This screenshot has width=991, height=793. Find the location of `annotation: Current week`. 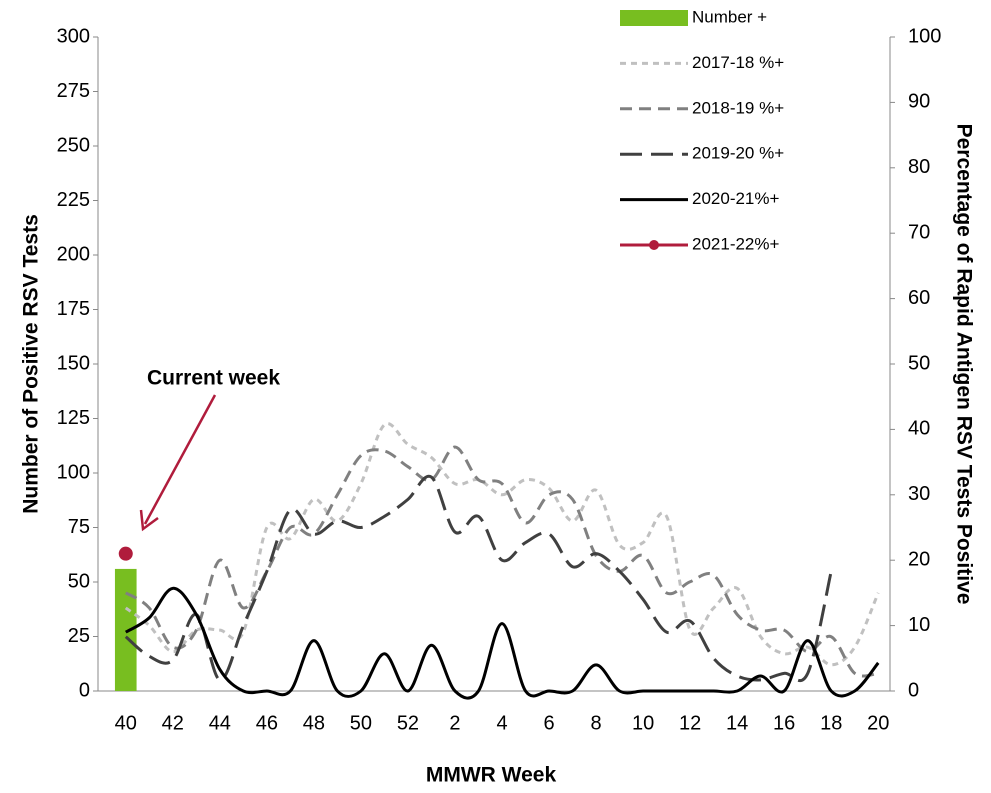

annotation: Current week is located at coordinates (213, 378).